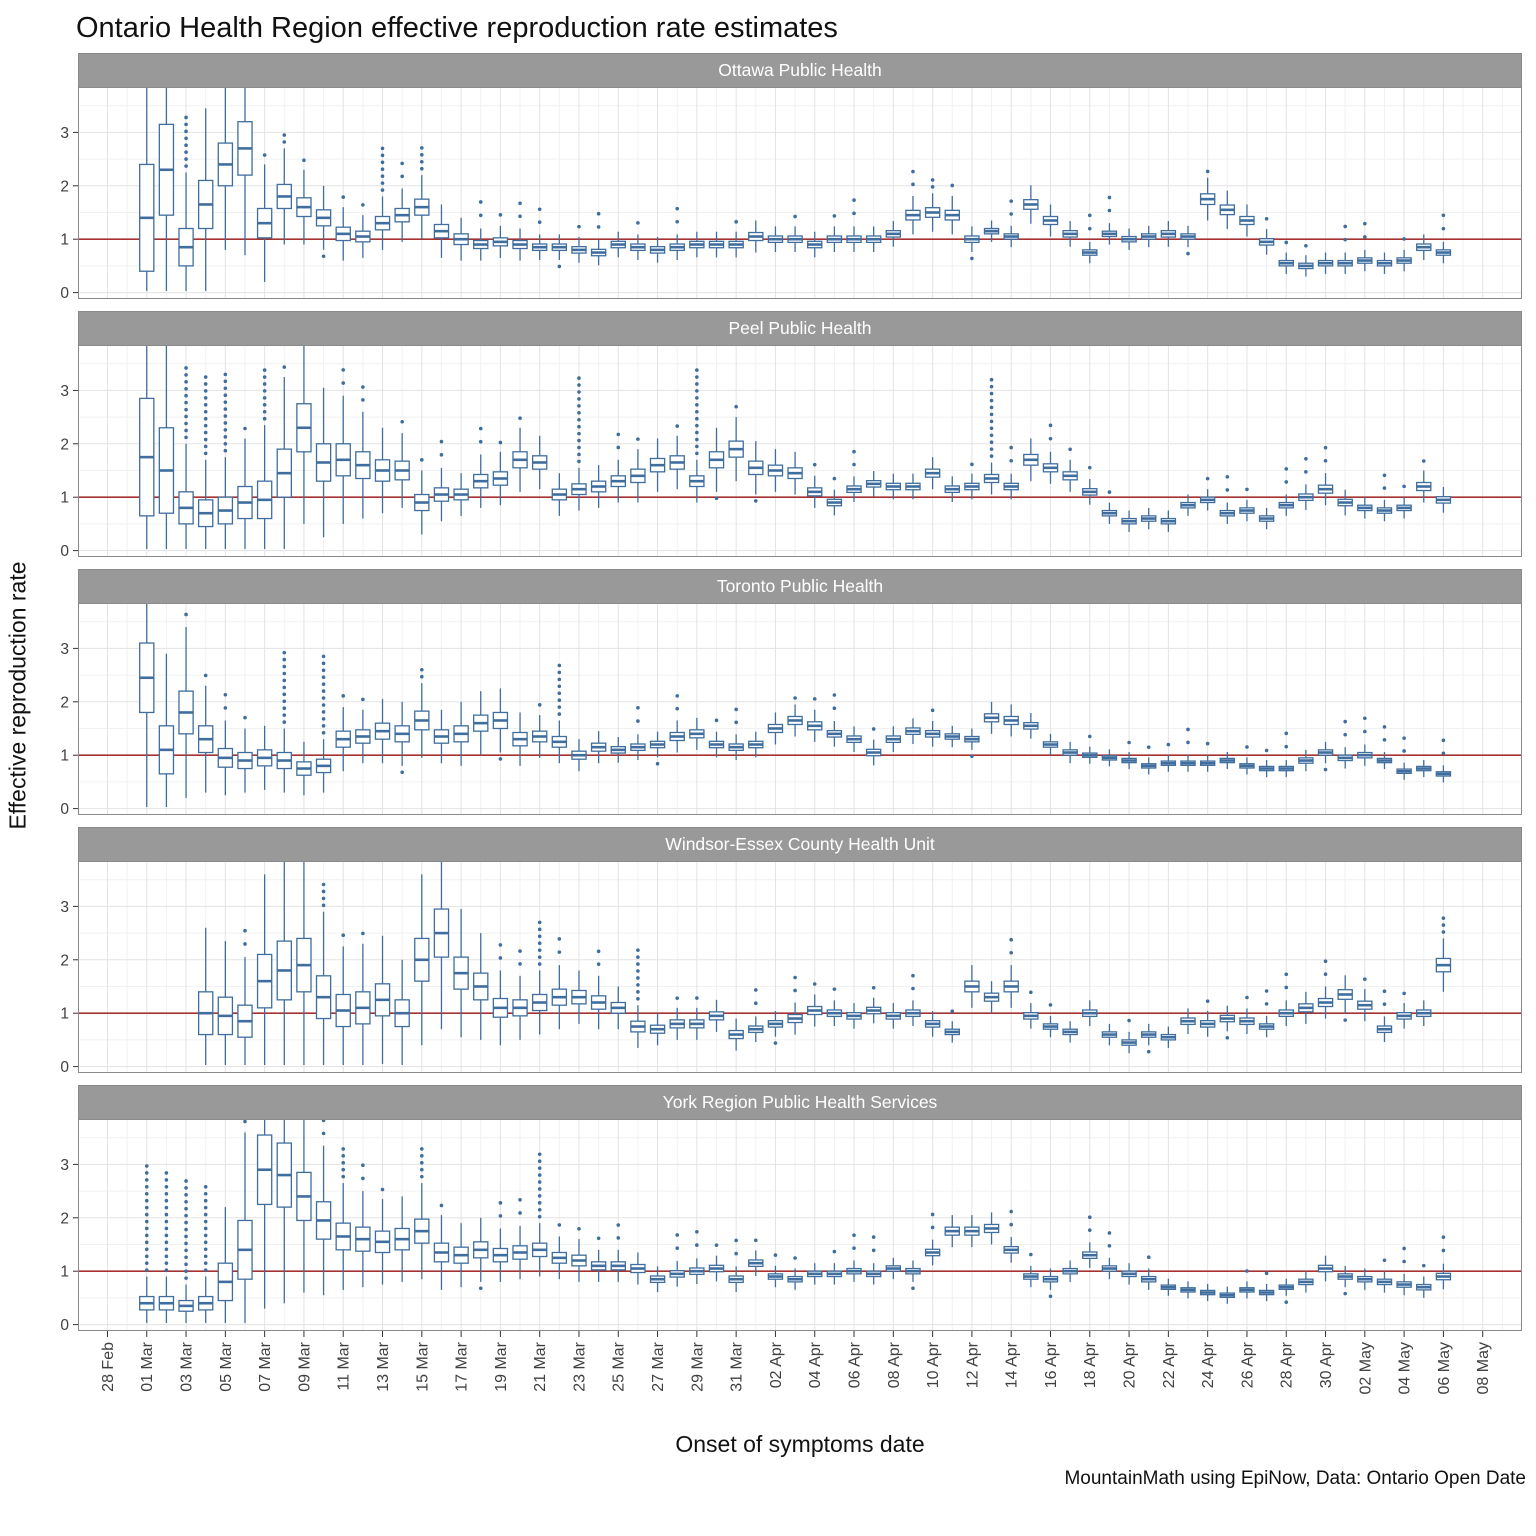  I want to click on y-axis-title: Effective reproduction rate, so click(17, 695).